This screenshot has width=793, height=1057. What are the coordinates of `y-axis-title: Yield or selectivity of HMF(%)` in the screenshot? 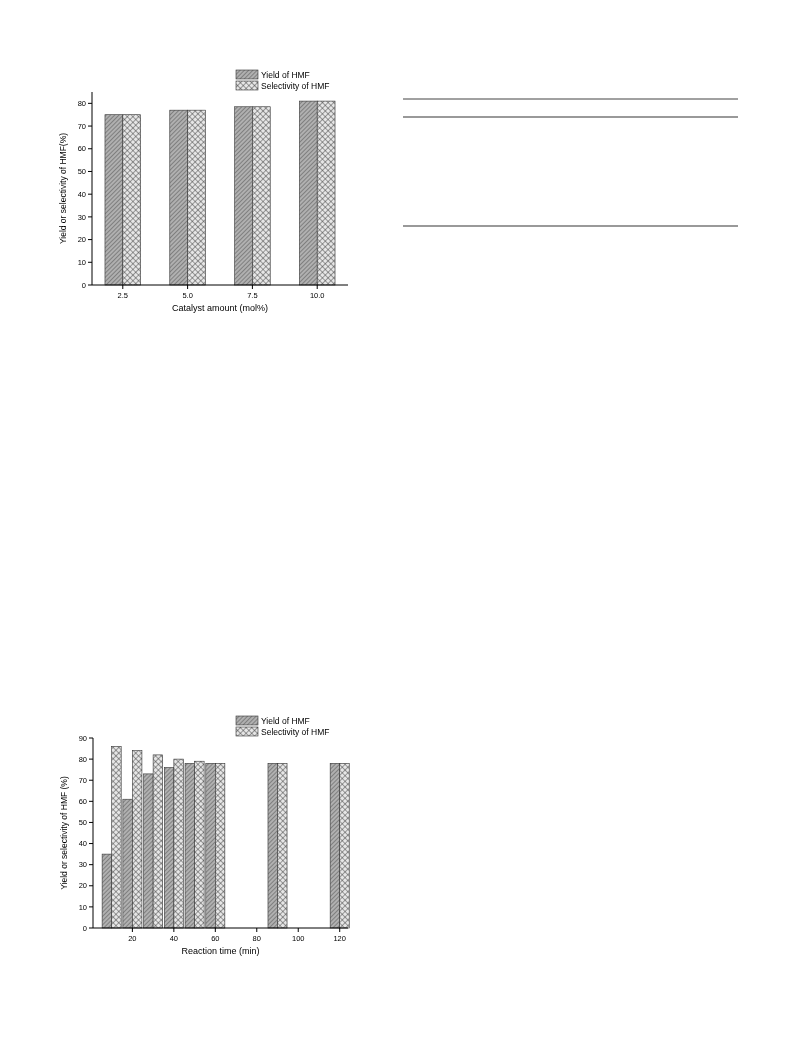 It's located at (63, 188).